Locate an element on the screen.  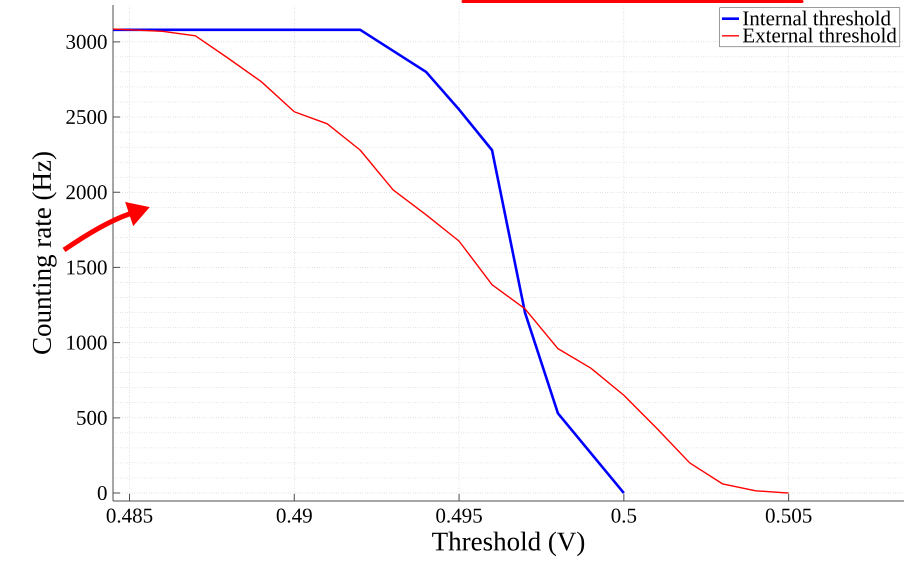
y-tick-label: 500 is located at coordinates (92, 417).